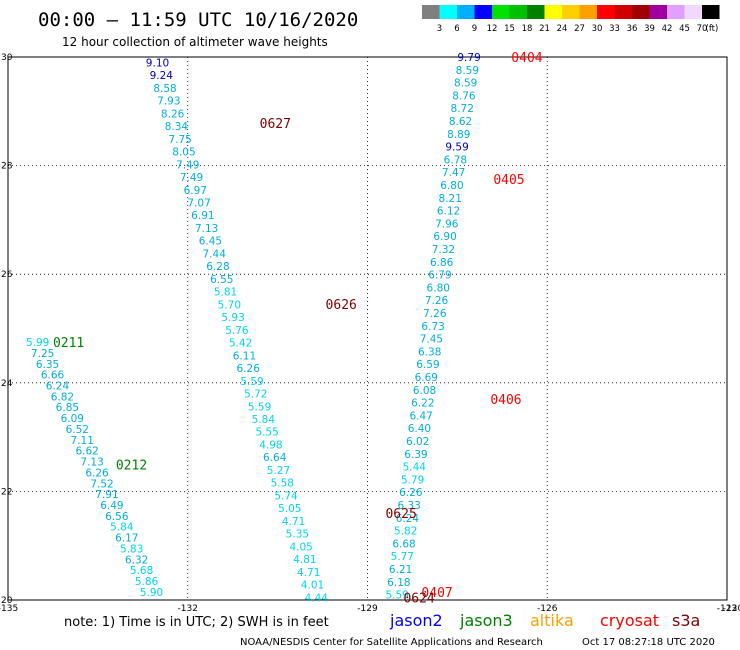  What do you see at coordinates (552, 620) in the screenshot?
I see `satellite-legend-item: altika` at bounding box center [552, 620].